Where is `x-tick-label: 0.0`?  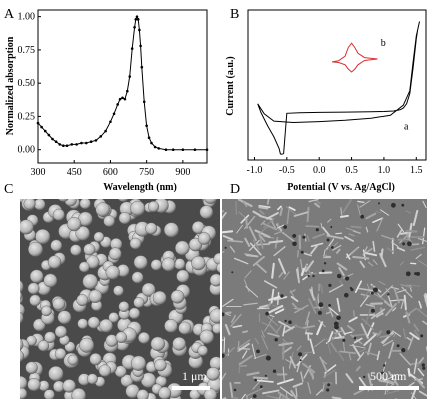
x-tick-label: 0.0 is located at coordinates (319, 170).